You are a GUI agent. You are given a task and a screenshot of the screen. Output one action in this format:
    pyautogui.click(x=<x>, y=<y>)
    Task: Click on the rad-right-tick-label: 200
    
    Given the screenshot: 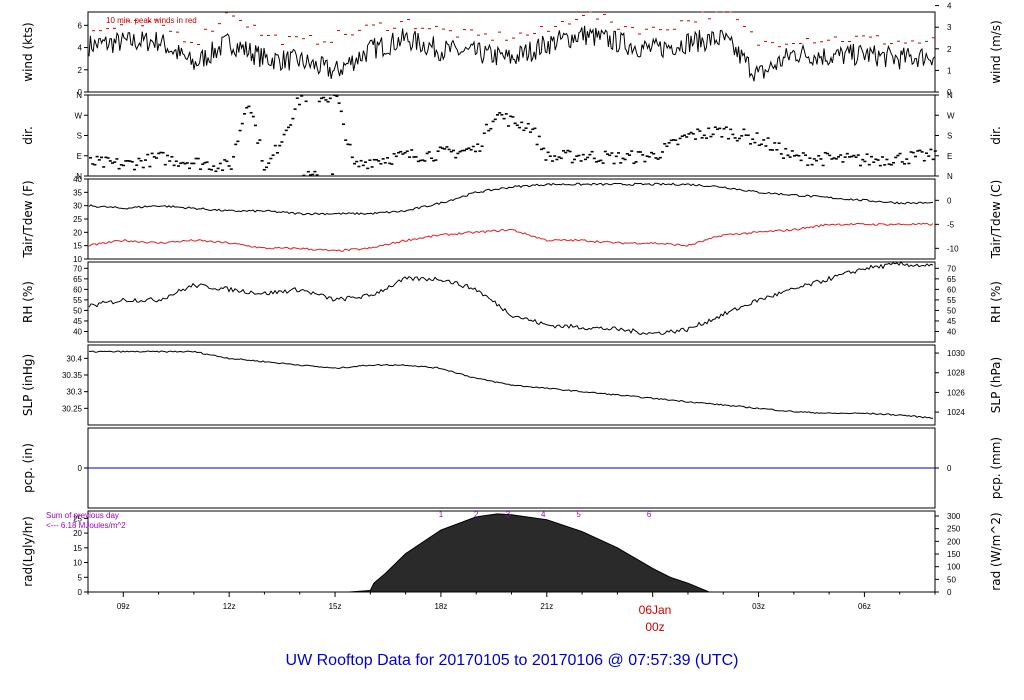 What is the action you would take?
    pyautogui.click(x=954, y=541)
    